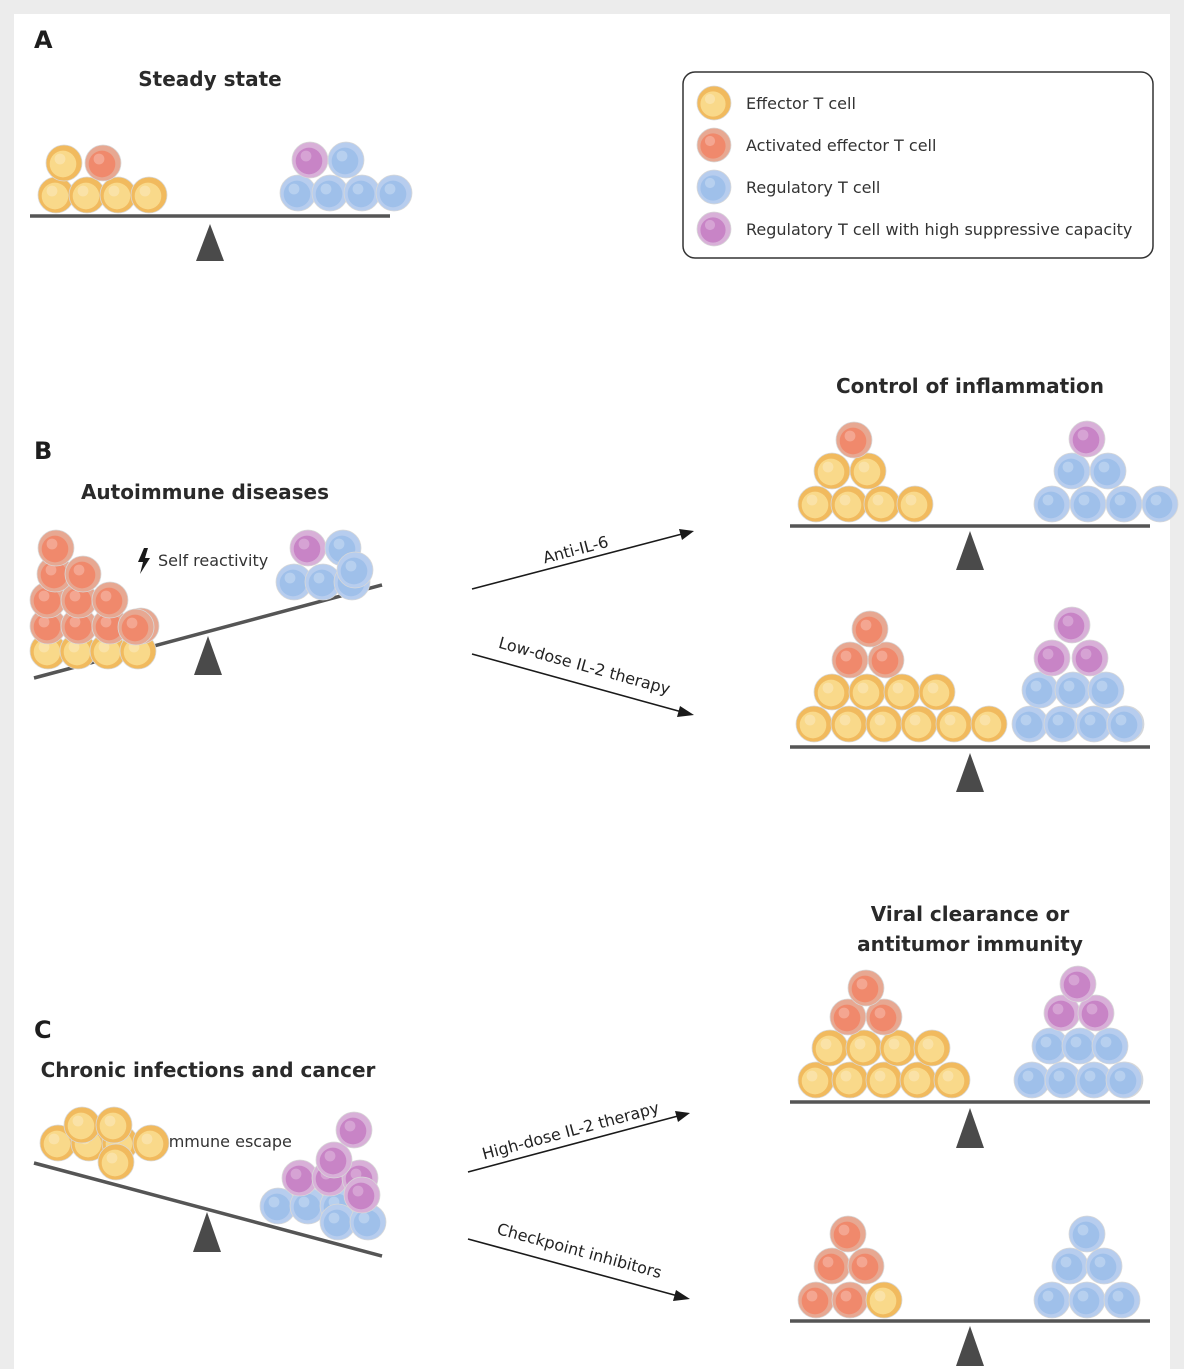  I want to click on steady-effector-group, so click(102, 179).